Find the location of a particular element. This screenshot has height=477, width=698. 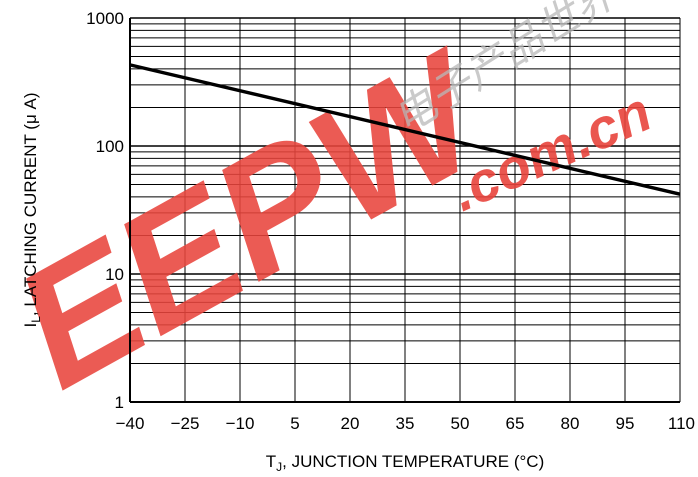

y-tick-labels: 1 10 100 1000 is located at coordinates (105, 210).